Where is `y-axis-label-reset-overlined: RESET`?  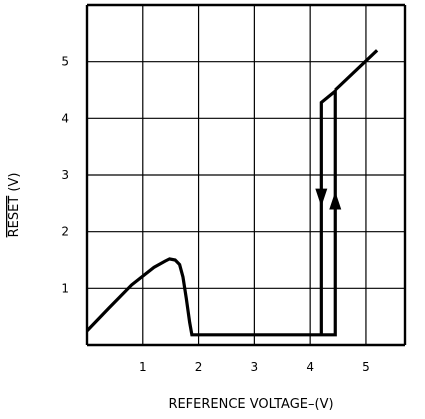
y-axis-label-reset-overlined: RESET is located at coordinates (14, 217).